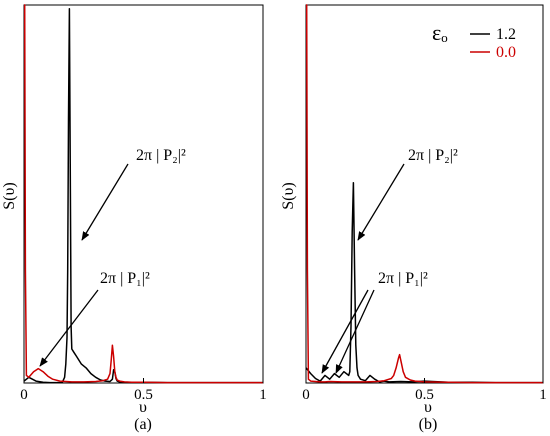  I want to click on panel-b-y-axis-label: S(υ), so click(288, 195).